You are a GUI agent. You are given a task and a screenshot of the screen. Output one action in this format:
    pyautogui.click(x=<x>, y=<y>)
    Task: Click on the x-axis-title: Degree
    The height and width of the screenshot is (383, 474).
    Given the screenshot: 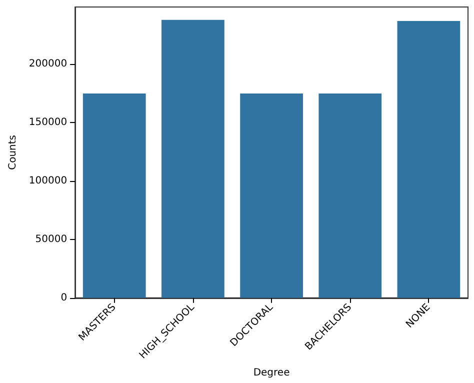 What is the action you would take?
    pyautogui.click(x=271, y=373)
    